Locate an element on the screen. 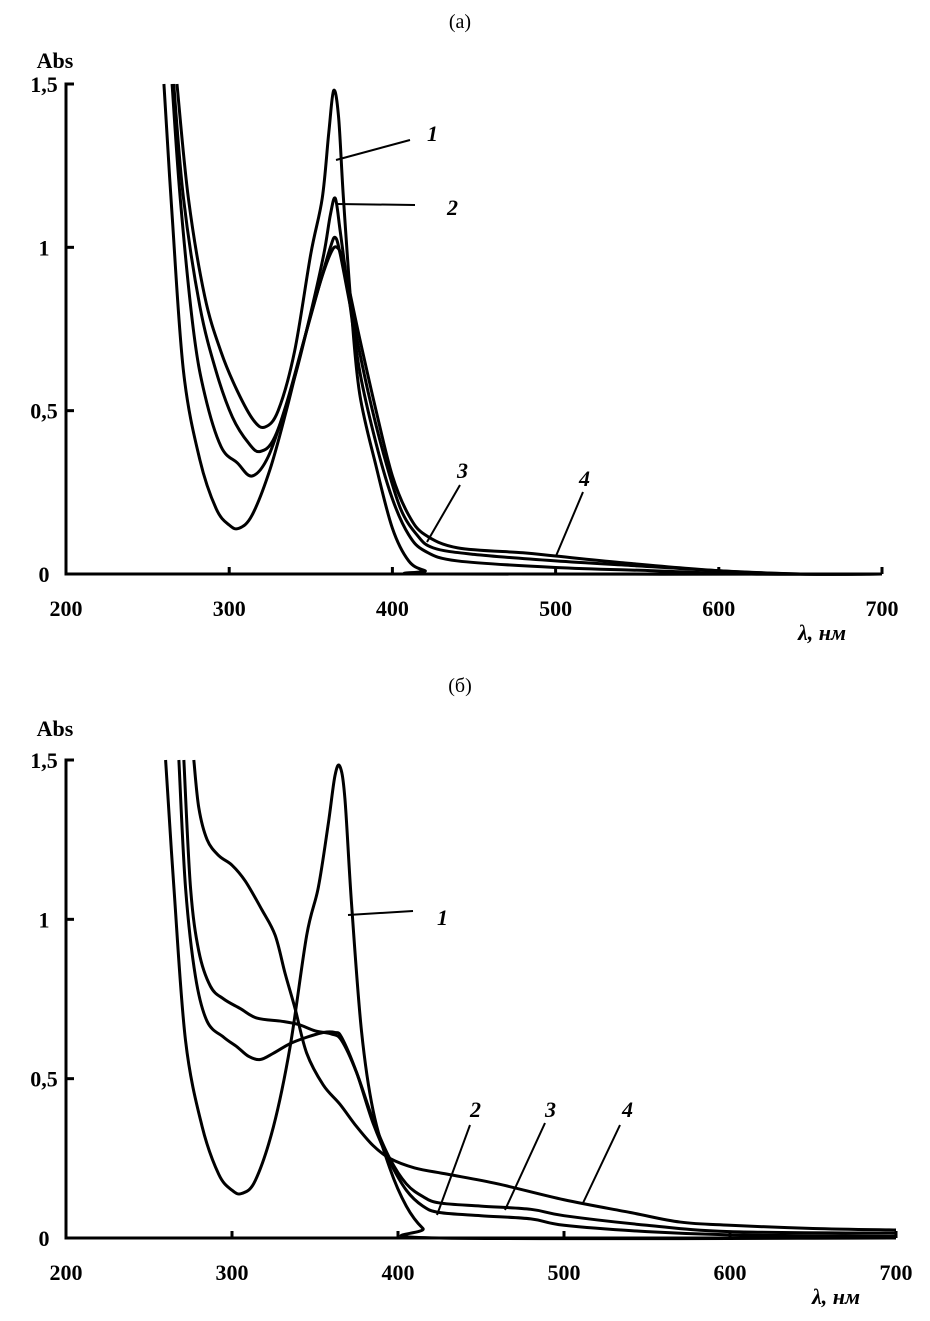 The width and height of the screenshot is (930, 1321). panel-b-xtick-label: 700 is located at coordinates (896, 1272).